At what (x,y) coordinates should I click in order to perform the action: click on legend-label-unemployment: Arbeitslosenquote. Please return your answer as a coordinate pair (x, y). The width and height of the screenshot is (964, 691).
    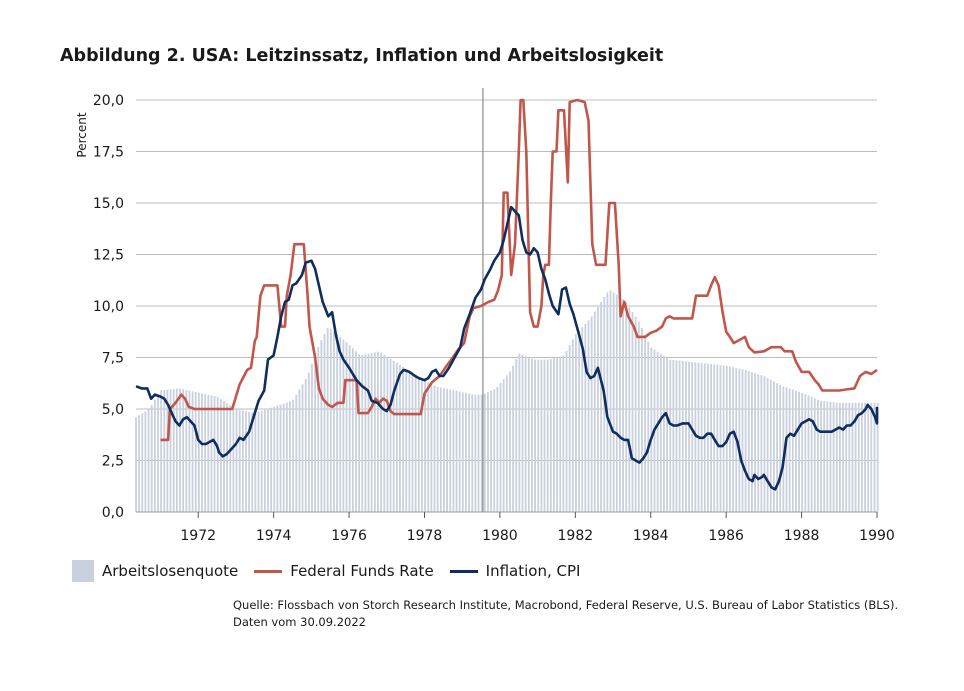
    Looking at the image, I should click on (170, 571).